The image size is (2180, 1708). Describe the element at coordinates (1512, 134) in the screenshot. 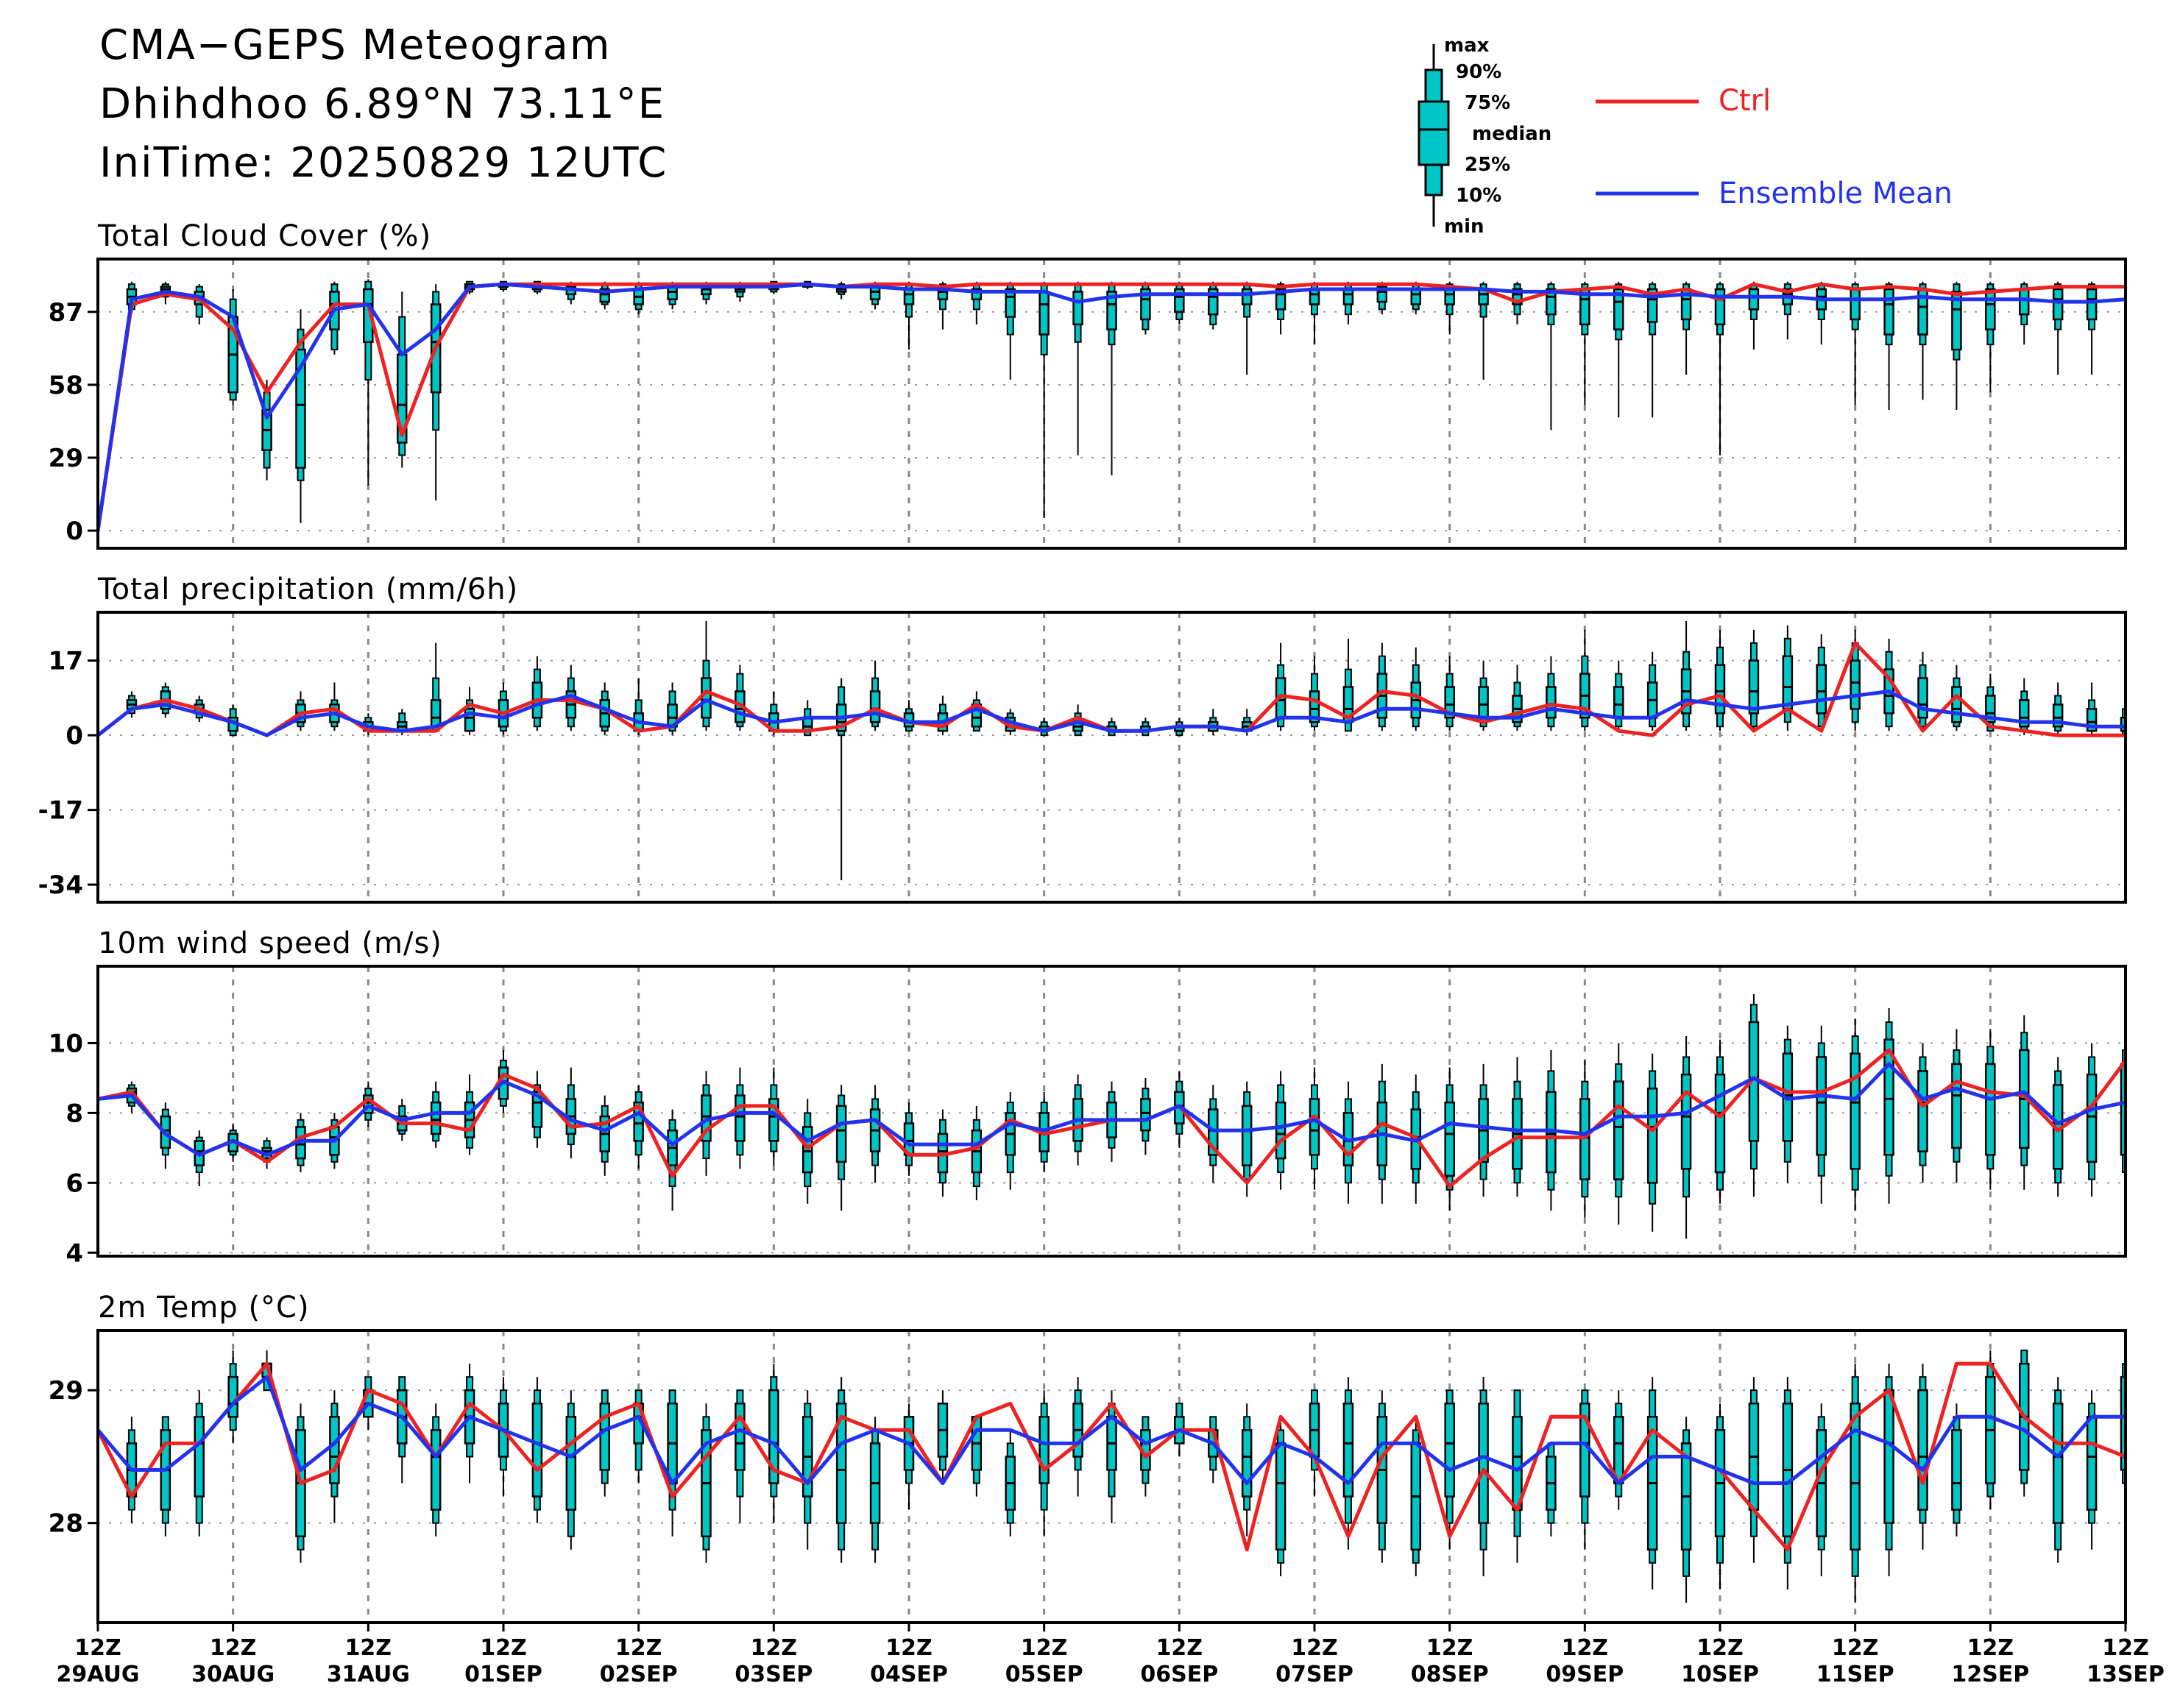

I see `legend-box-label: median` at that location.